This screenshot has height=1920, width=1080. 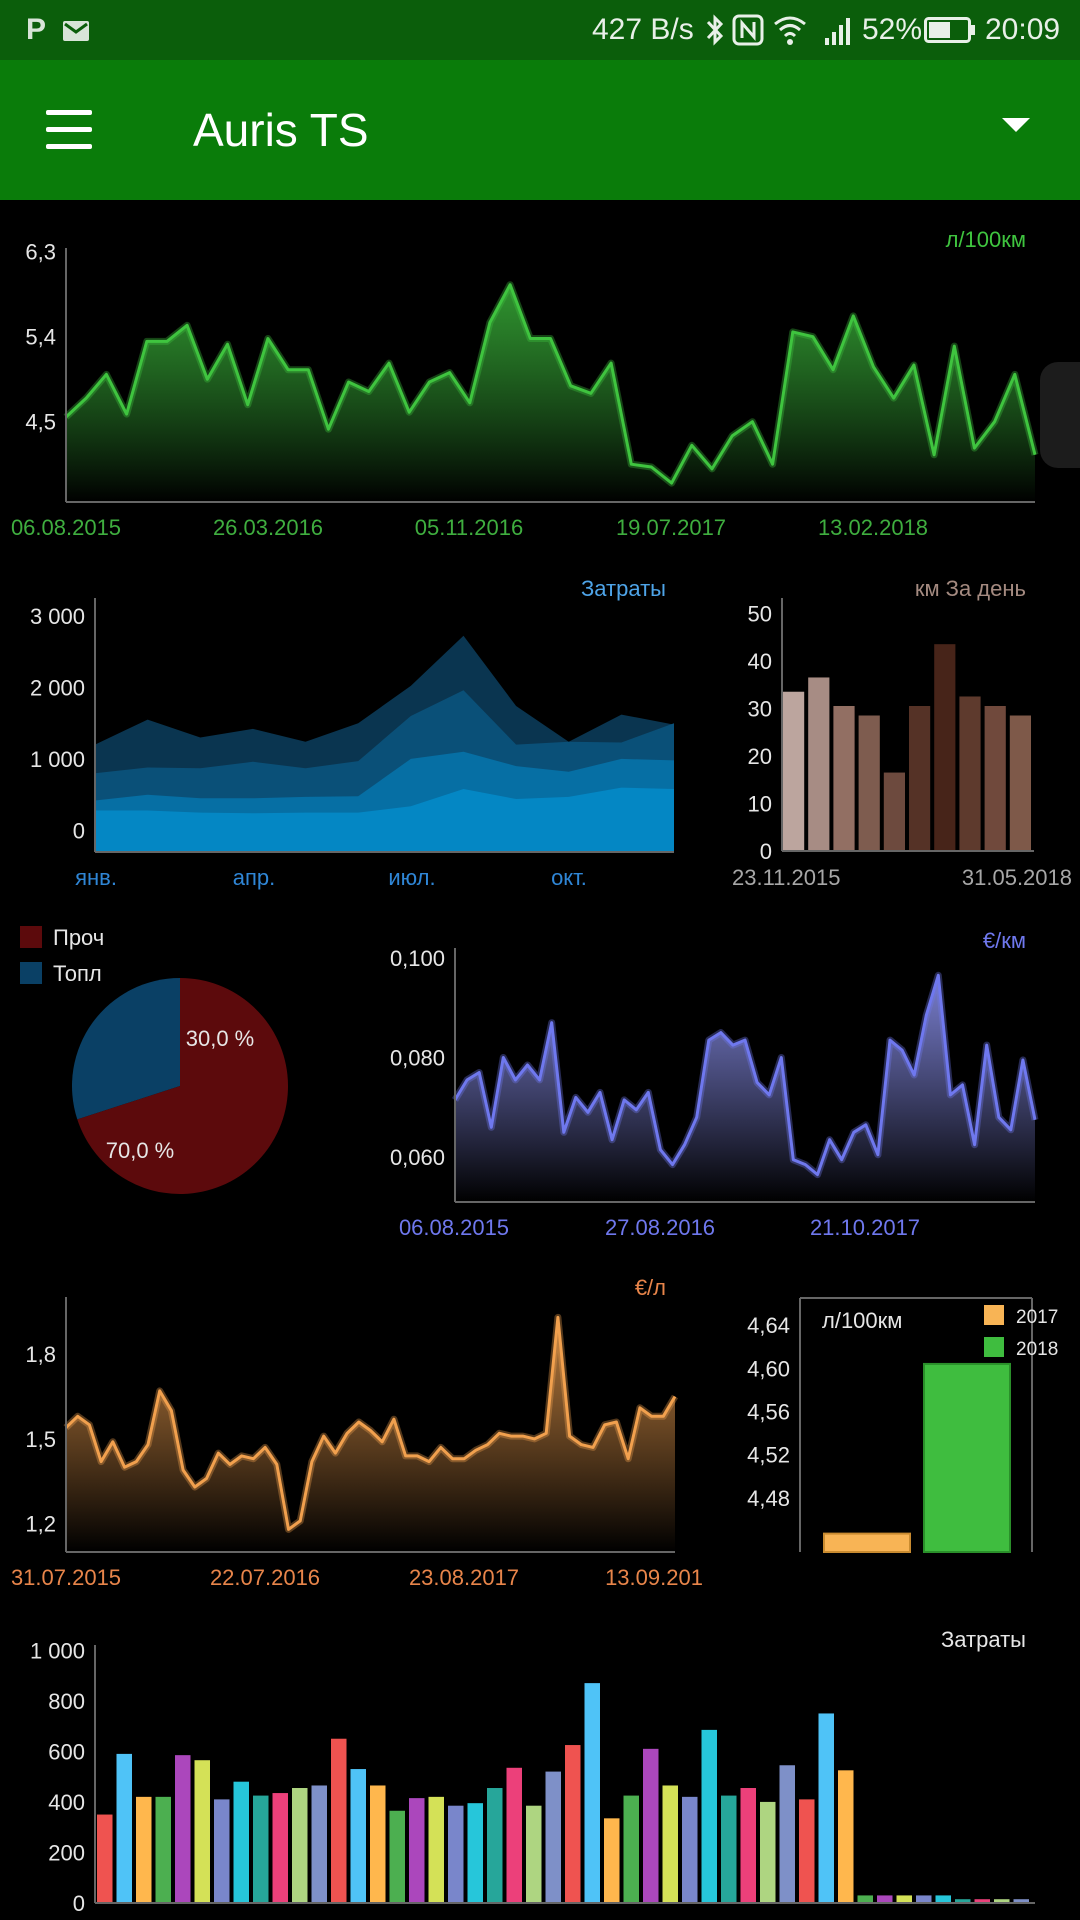 What do you see at coordinates (1037, 1317) in the screenshot?
I see `legend-label: 2017` at bounding box center [1037, 1317].